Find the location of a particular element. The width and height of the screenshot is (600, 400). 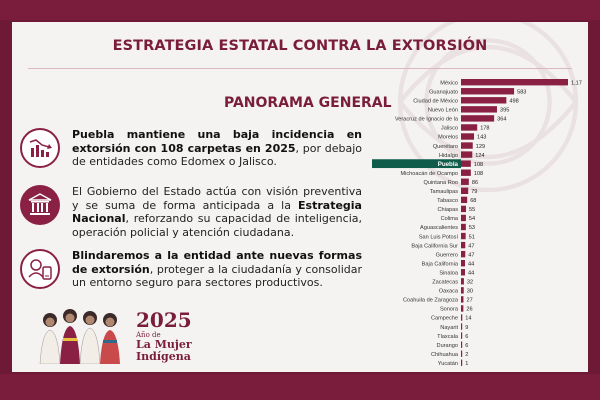

brand-logo: 2025 Año de La Mujer Indígena is located at coordinates (126, 335).